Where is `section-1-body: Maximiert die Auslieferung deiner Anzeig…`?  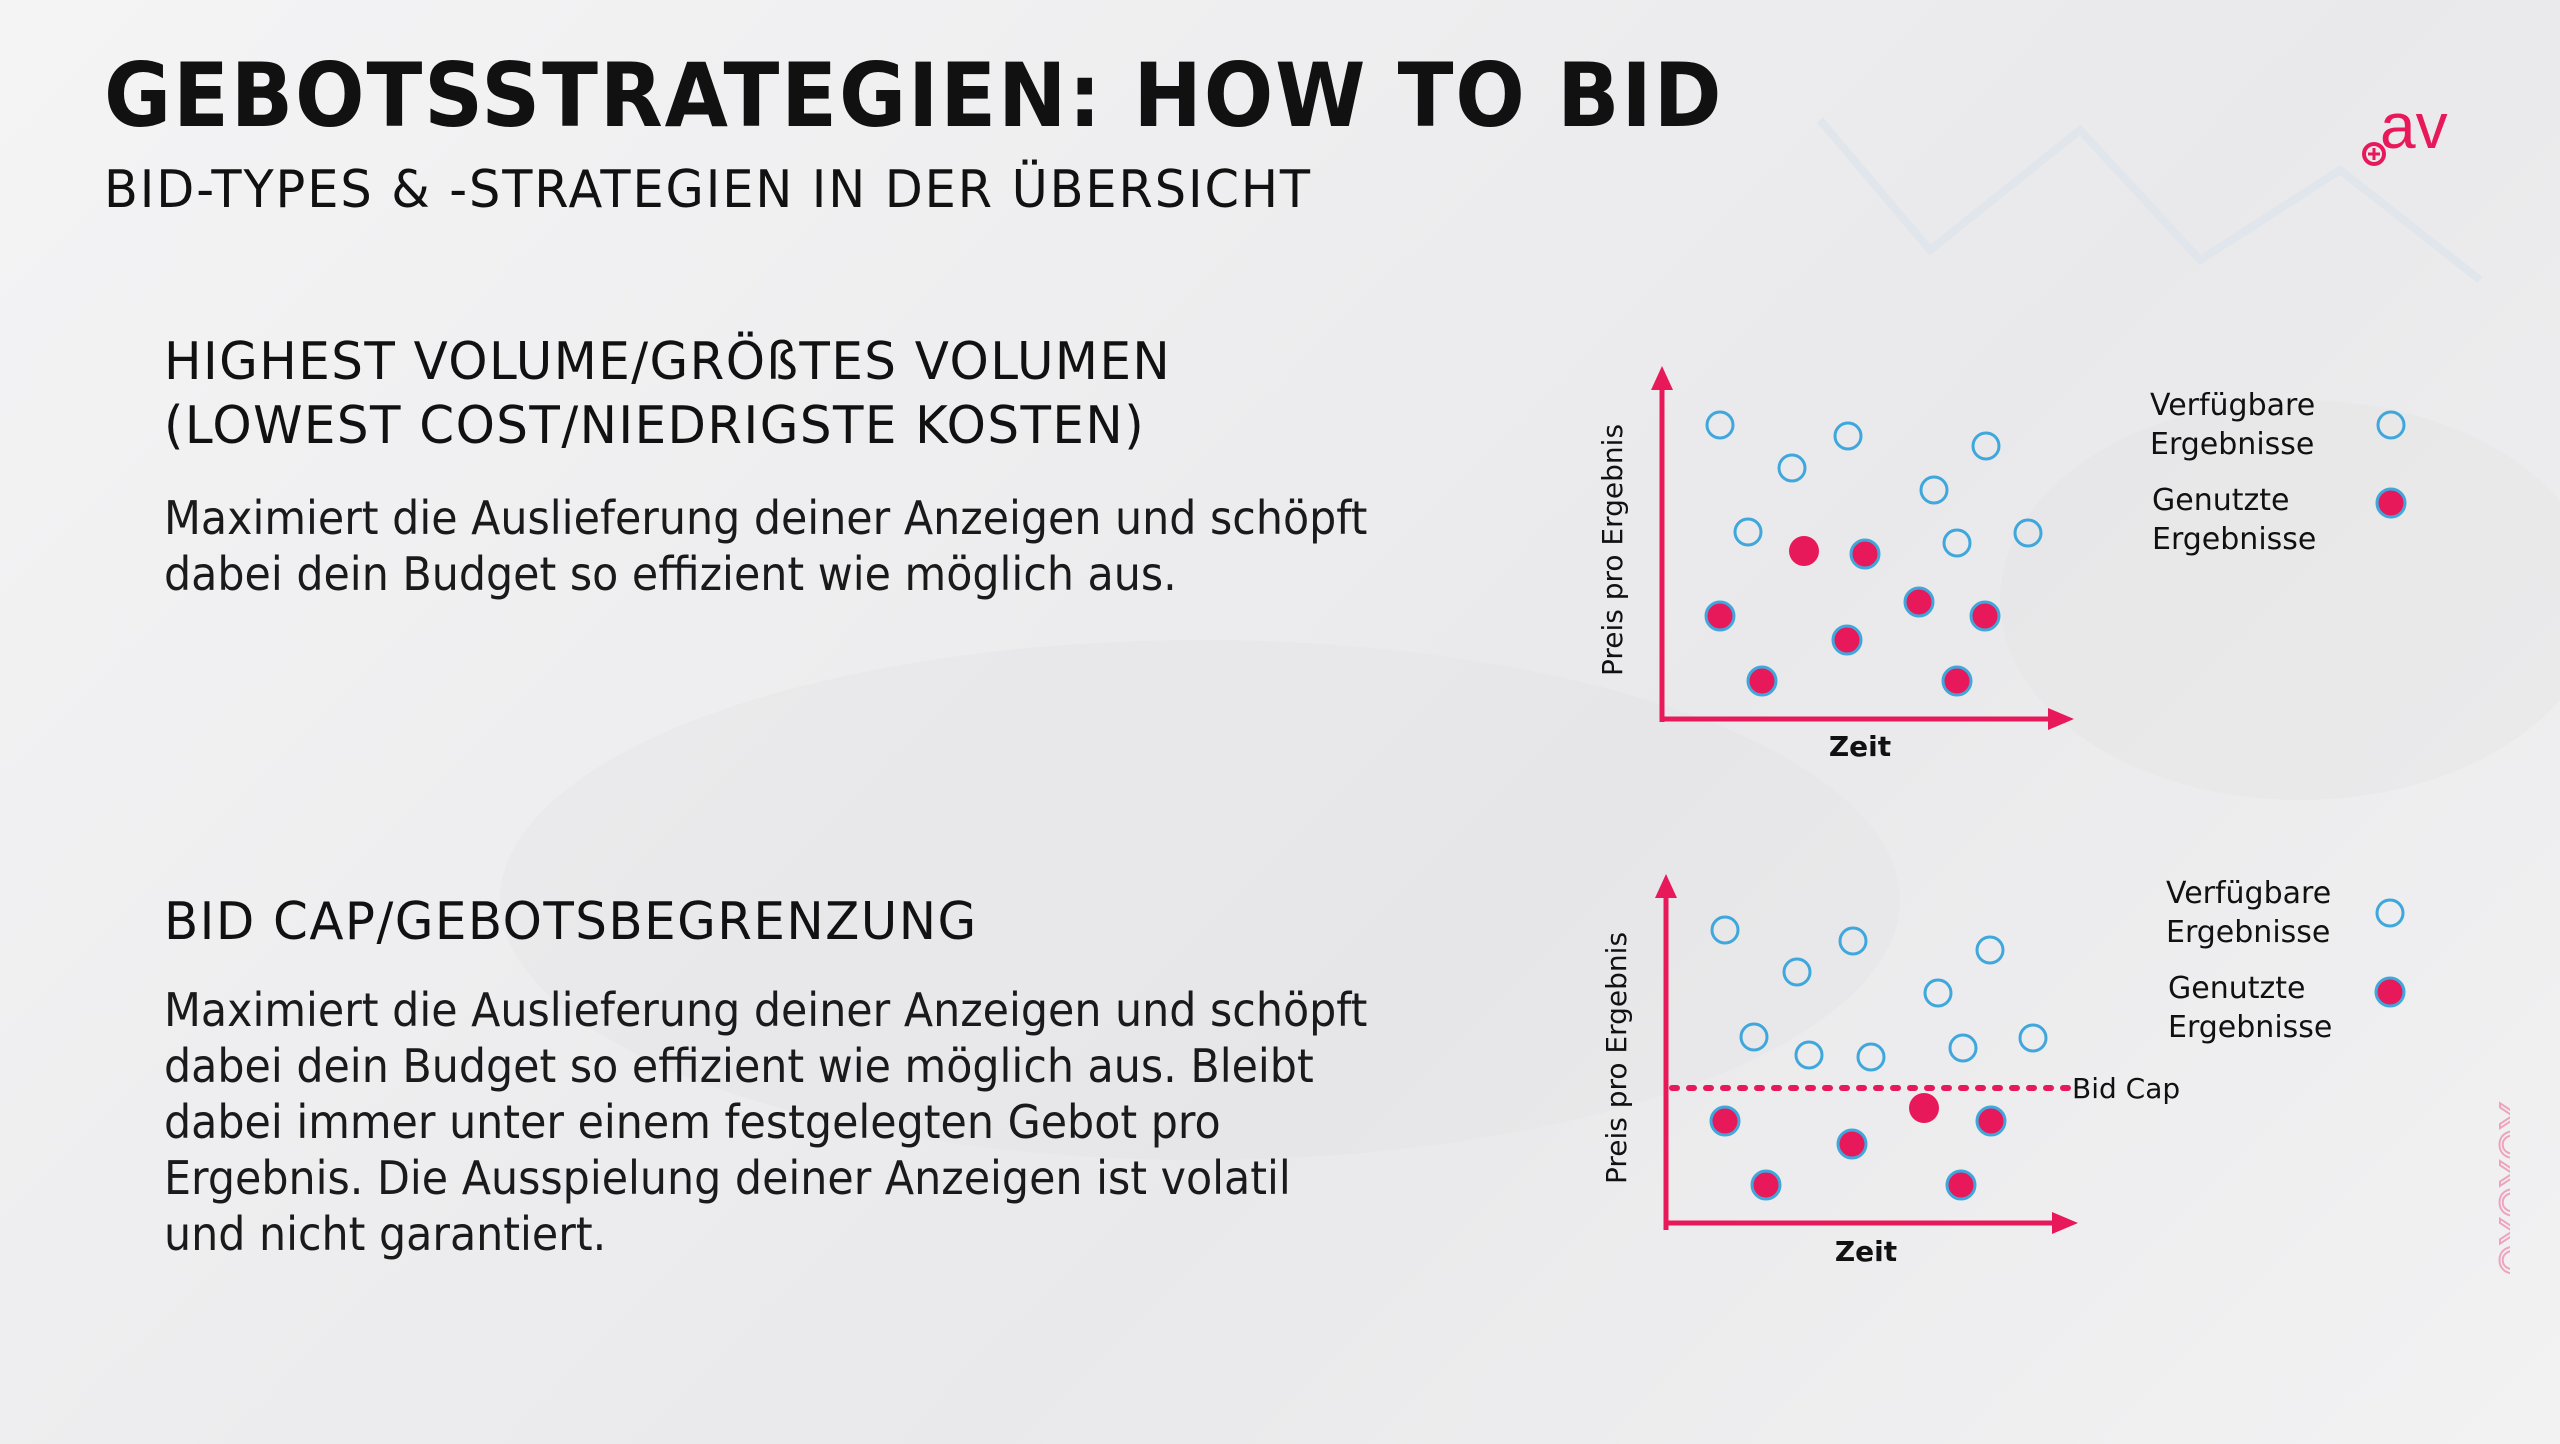 section-1-body: Maximiert die Auslieferung deiner Anzeig… is located at coordinates (815, 546).